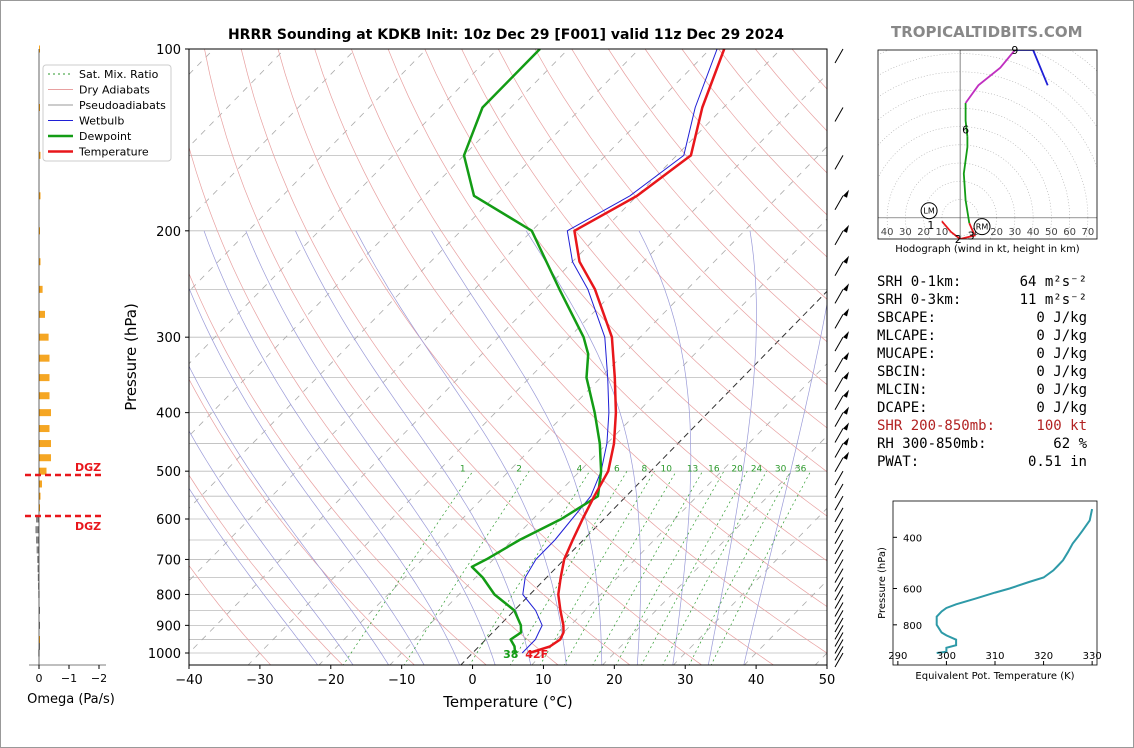 Image resolution: width=1134 pixels, height=748 pixels. Describe the element at coordinates (614, 680) in the screenshot. I see `x-tick-label: 20` at that location.